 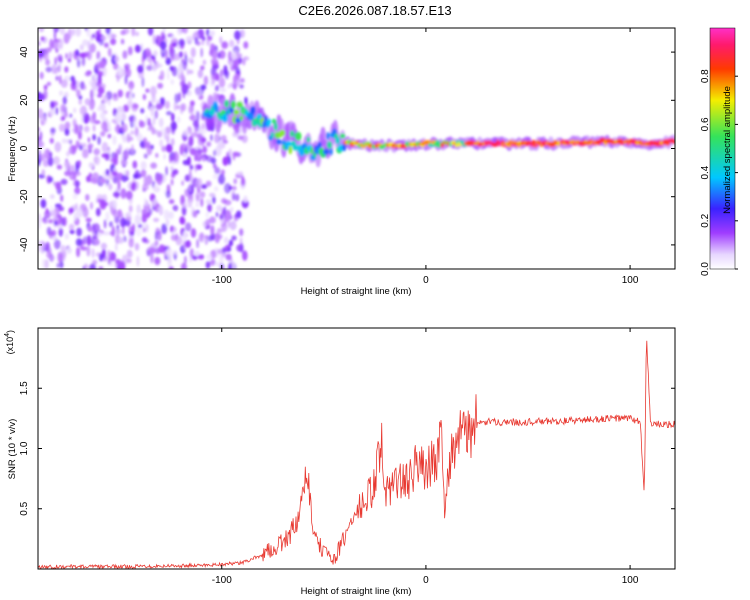 I want to click on snr-xtick-label: 0, so click(x=426, y=580).